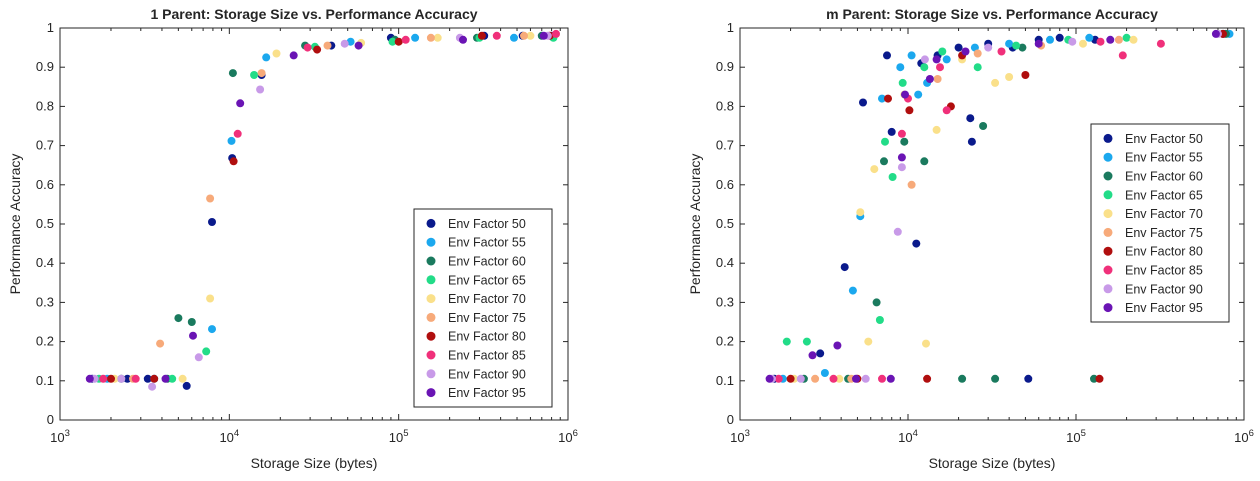 The width and height of the screenshot is (1260, 481). Describe the element at coordinates (1164, 195) in the screenshot. I see `legend-label: Env Factor 65` at that location.